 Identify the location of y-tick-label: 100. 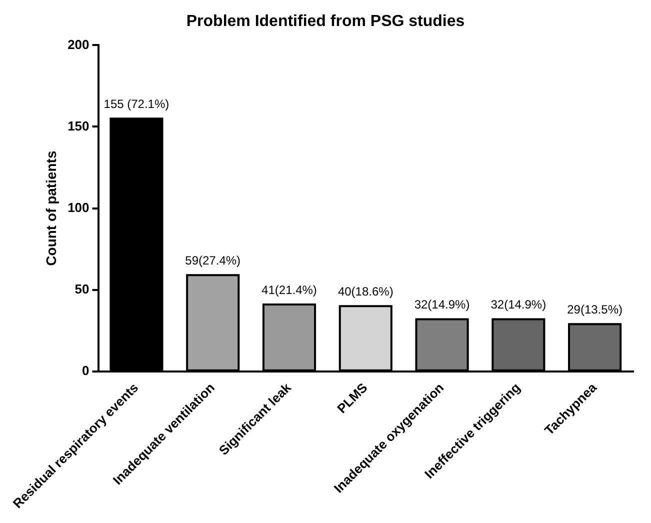
(79, 207).